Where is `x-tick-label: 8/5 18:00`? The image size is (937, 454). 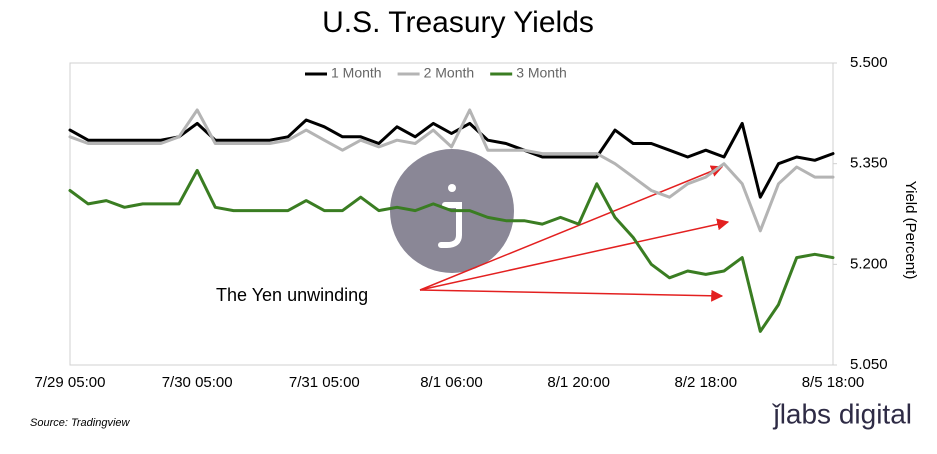
x-tick-label: 8/5 18:00 is located at coordinates (833, 382).